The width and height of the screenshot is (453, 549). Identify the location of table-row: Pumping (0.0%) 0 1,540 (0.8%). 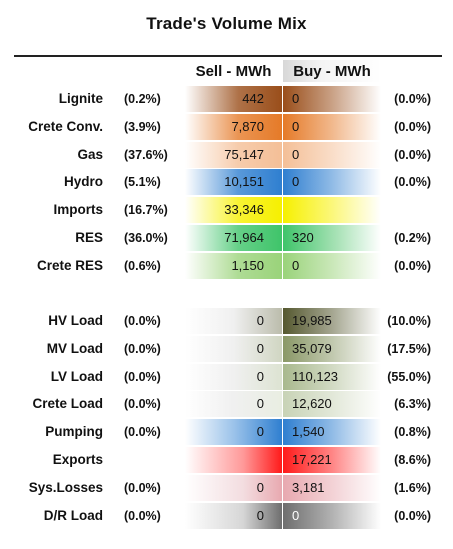
(226, 432).